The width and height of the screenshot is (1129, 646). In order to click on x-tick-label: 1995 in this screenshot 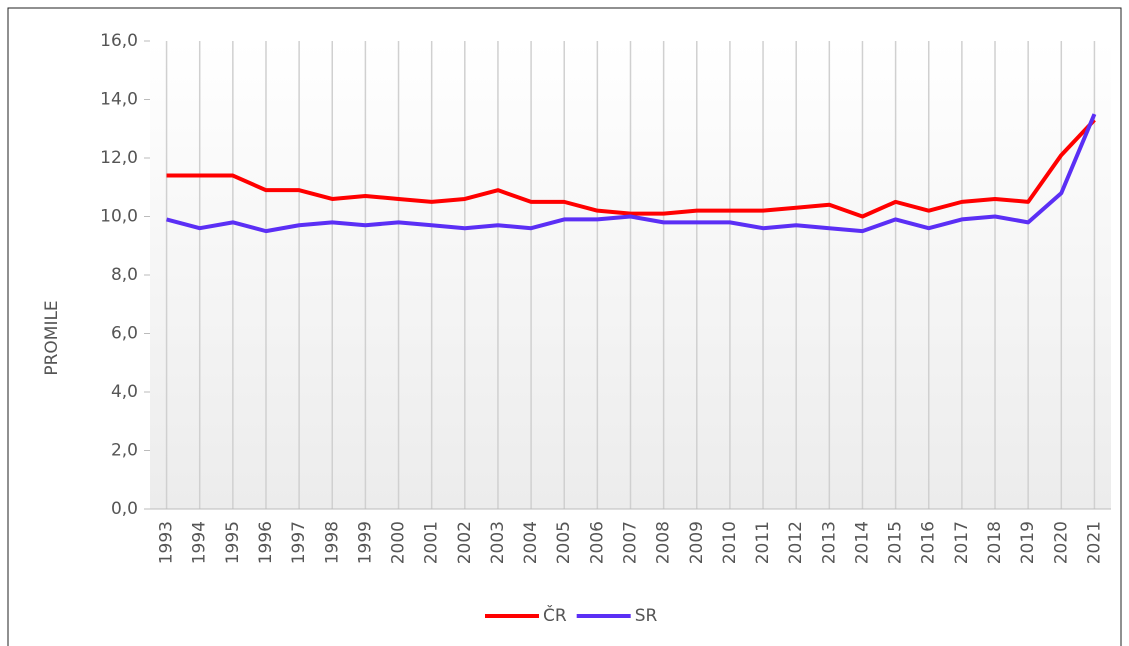, I will do `click(233, 542)`.